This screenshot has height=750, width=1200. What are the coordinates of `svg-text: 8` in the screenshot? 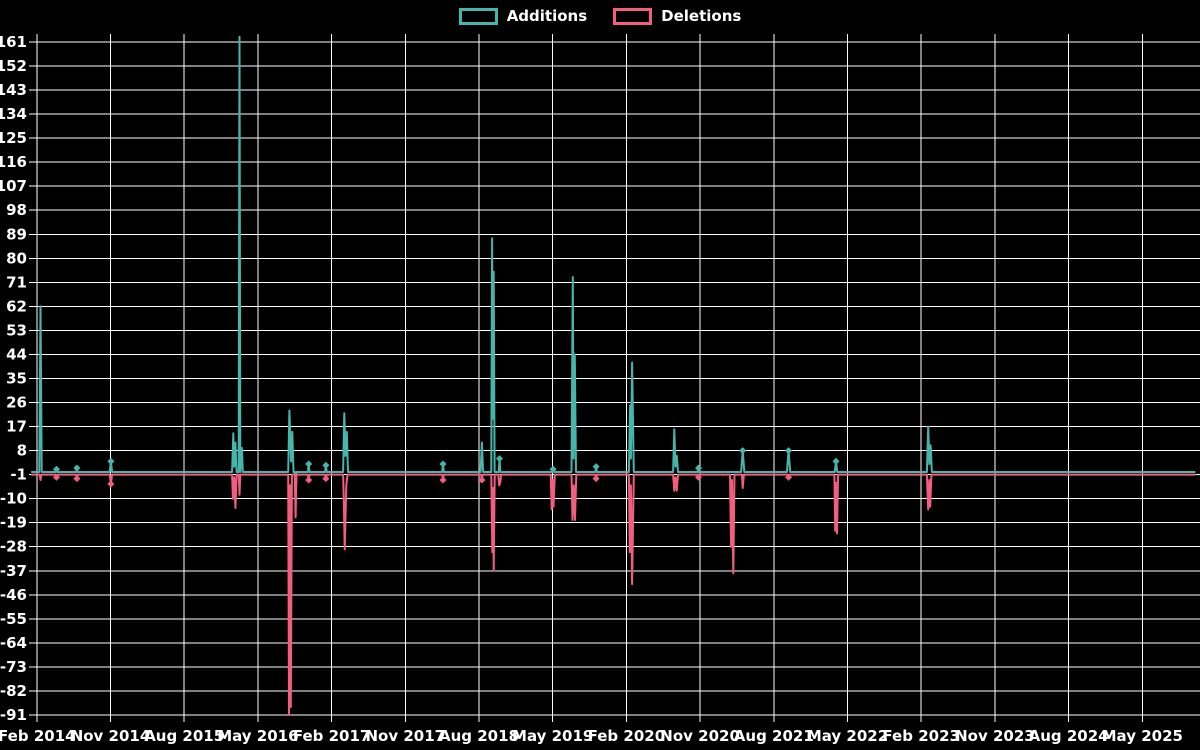 It's located at (22, 451).